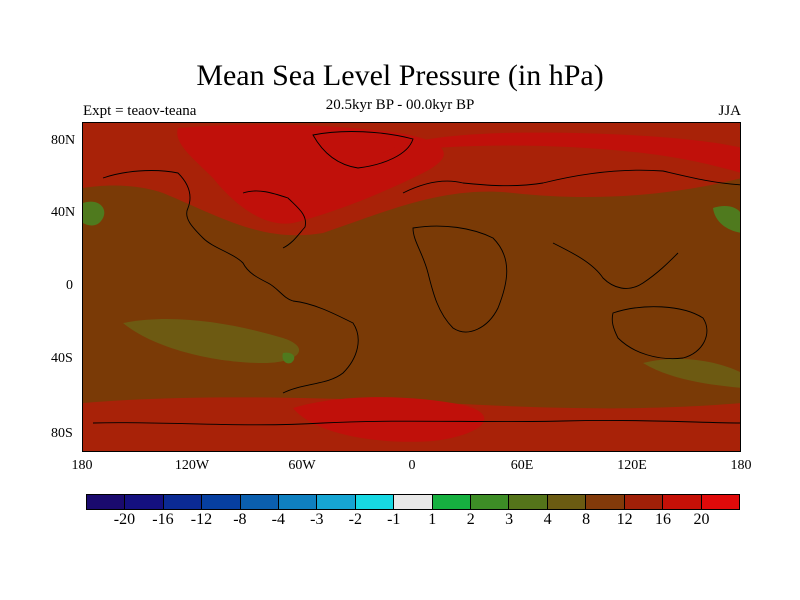 This screenshot has width=800, height=600. Describe the element at coordinates (63, 212) in the screenshot. I see `latitude-tick-40n: 40N` at that location.